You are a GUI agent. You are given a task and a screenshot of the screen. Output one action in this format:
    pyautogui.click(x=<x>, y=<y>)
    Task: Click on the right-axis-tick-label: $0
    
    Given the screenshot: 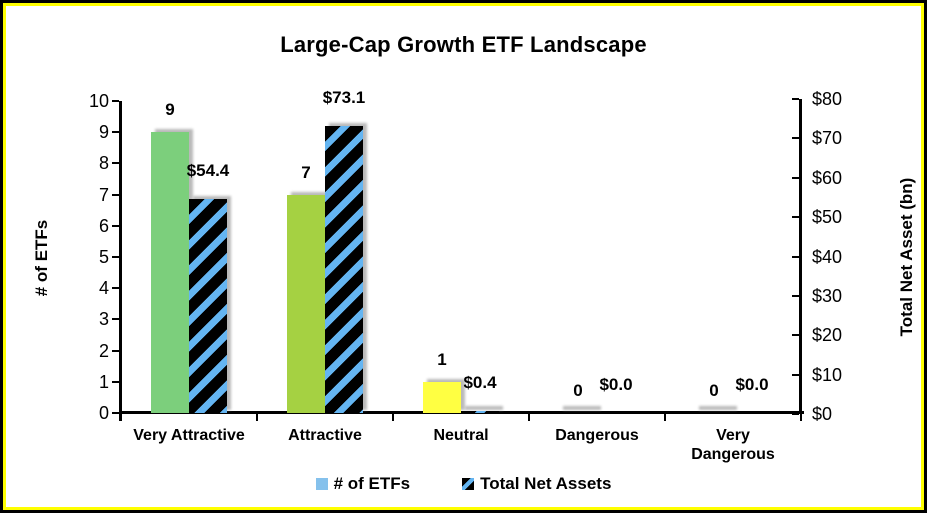 What is the action you would take?
    pyautogui.click(x=822, y=414)
    